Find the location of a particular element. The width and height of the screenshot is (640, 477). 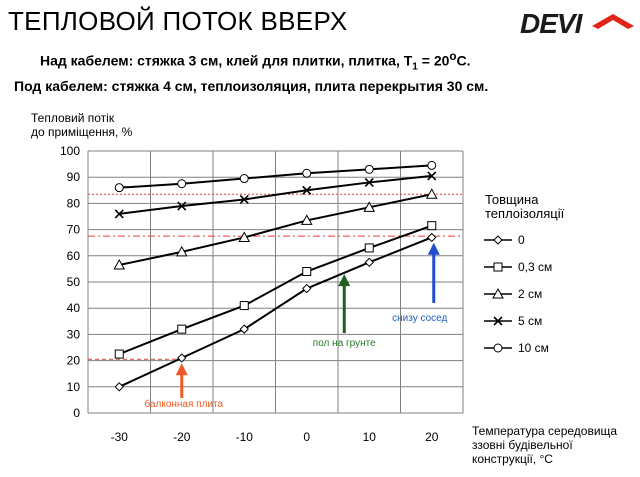

legend-label-5cm: 5 см is located at coordinates (530, 321).